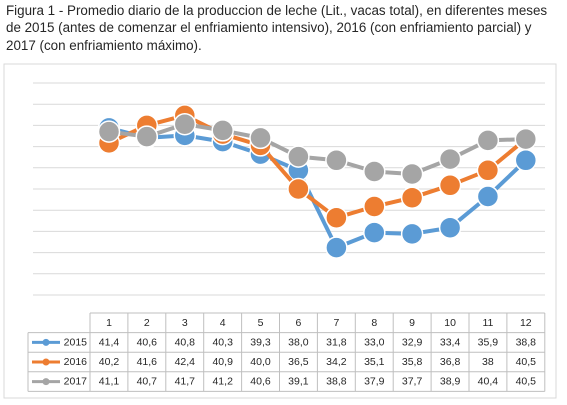 This screenshot has width=567, height=405. Describe the element at coordinates (260, 342) in the screenshot. I see `data-label-2015-5: 39,3` at that location.